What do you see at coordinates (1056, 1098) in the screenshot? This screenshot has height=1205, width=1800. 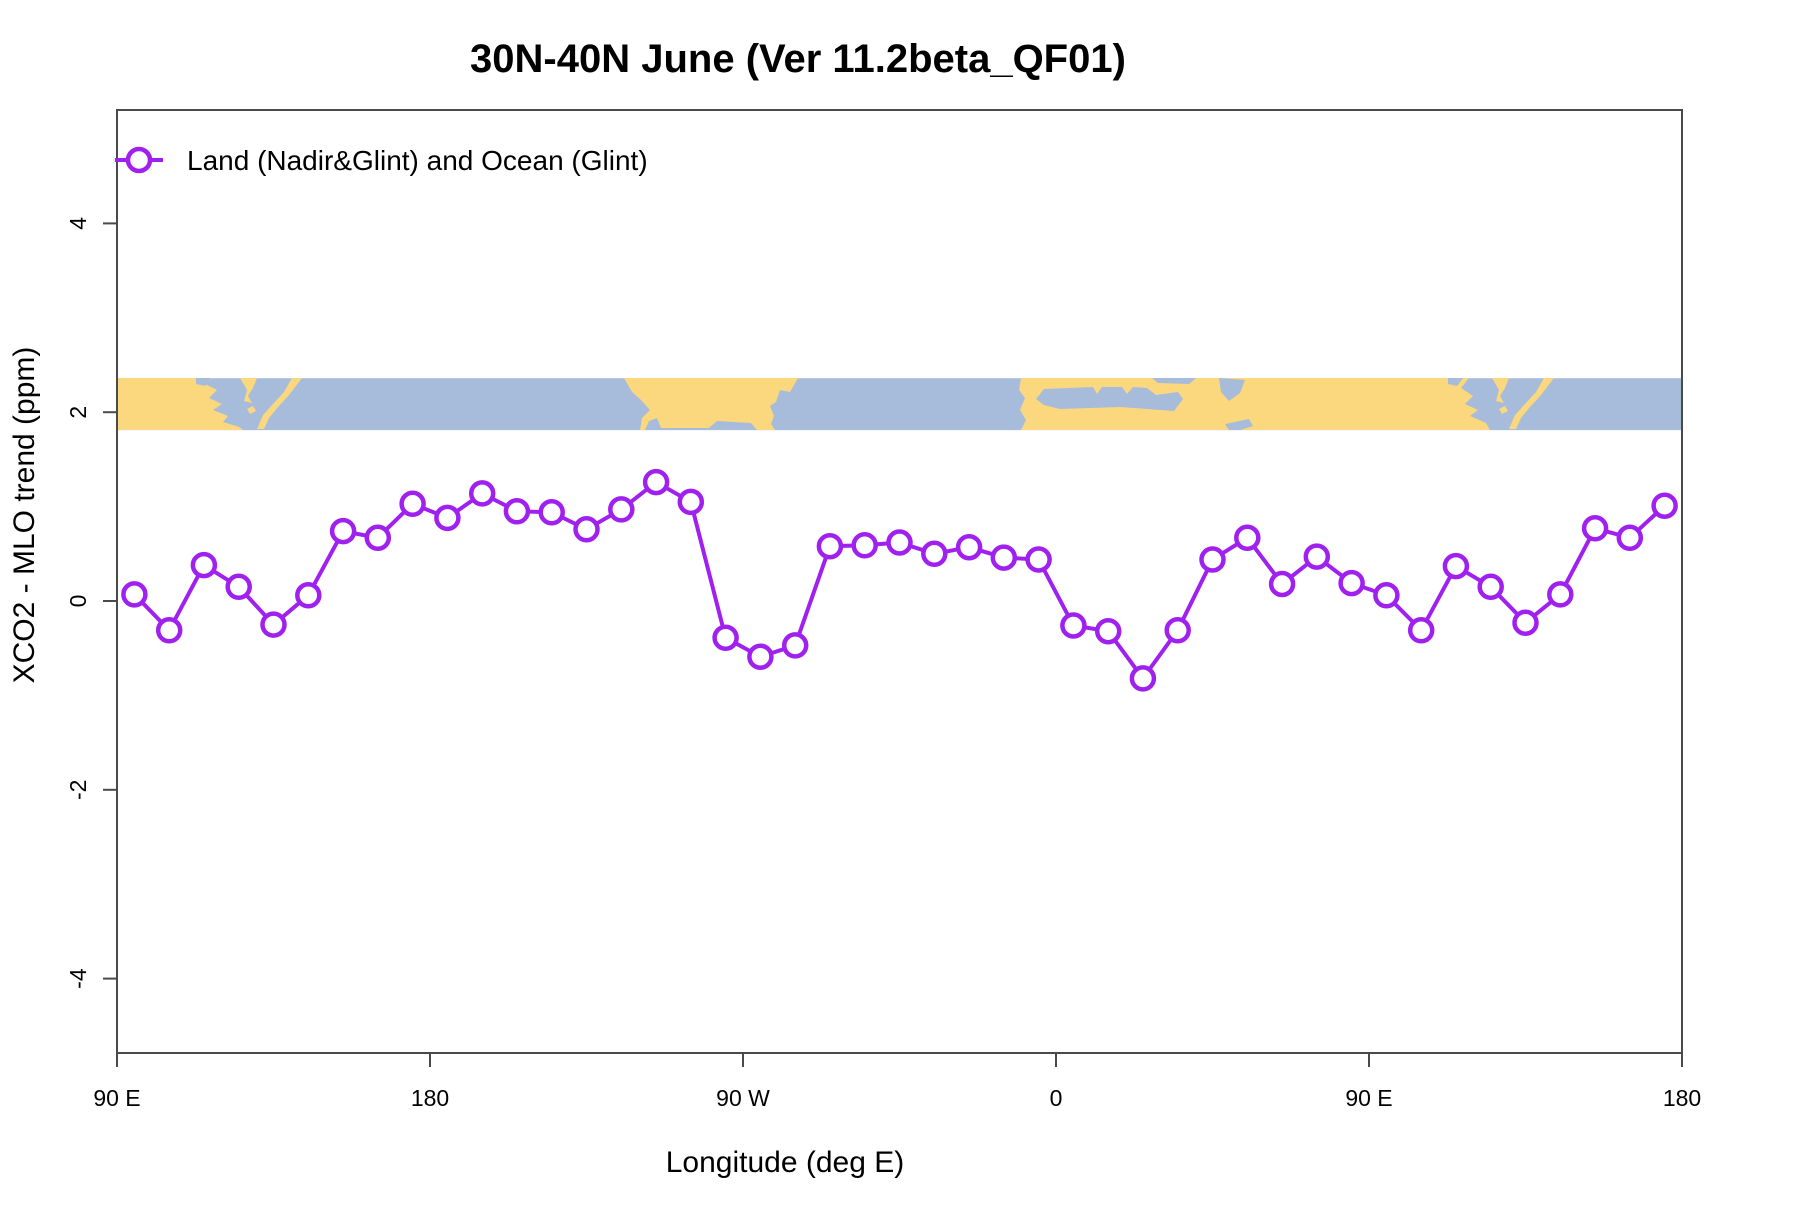 I see `x-tick-label: 0` at bounding box center [1056, 1098].